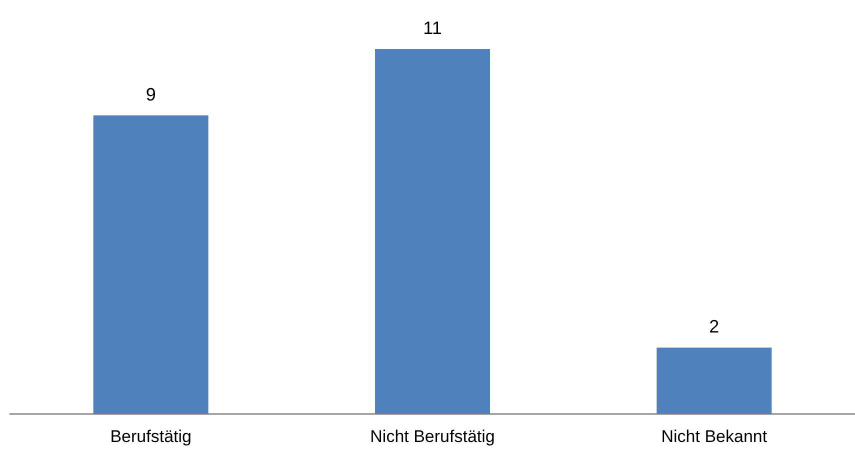 This screenshot has height=457, width=855. I want to click on x-tick-label: Berufstätig, so click(151, 436).